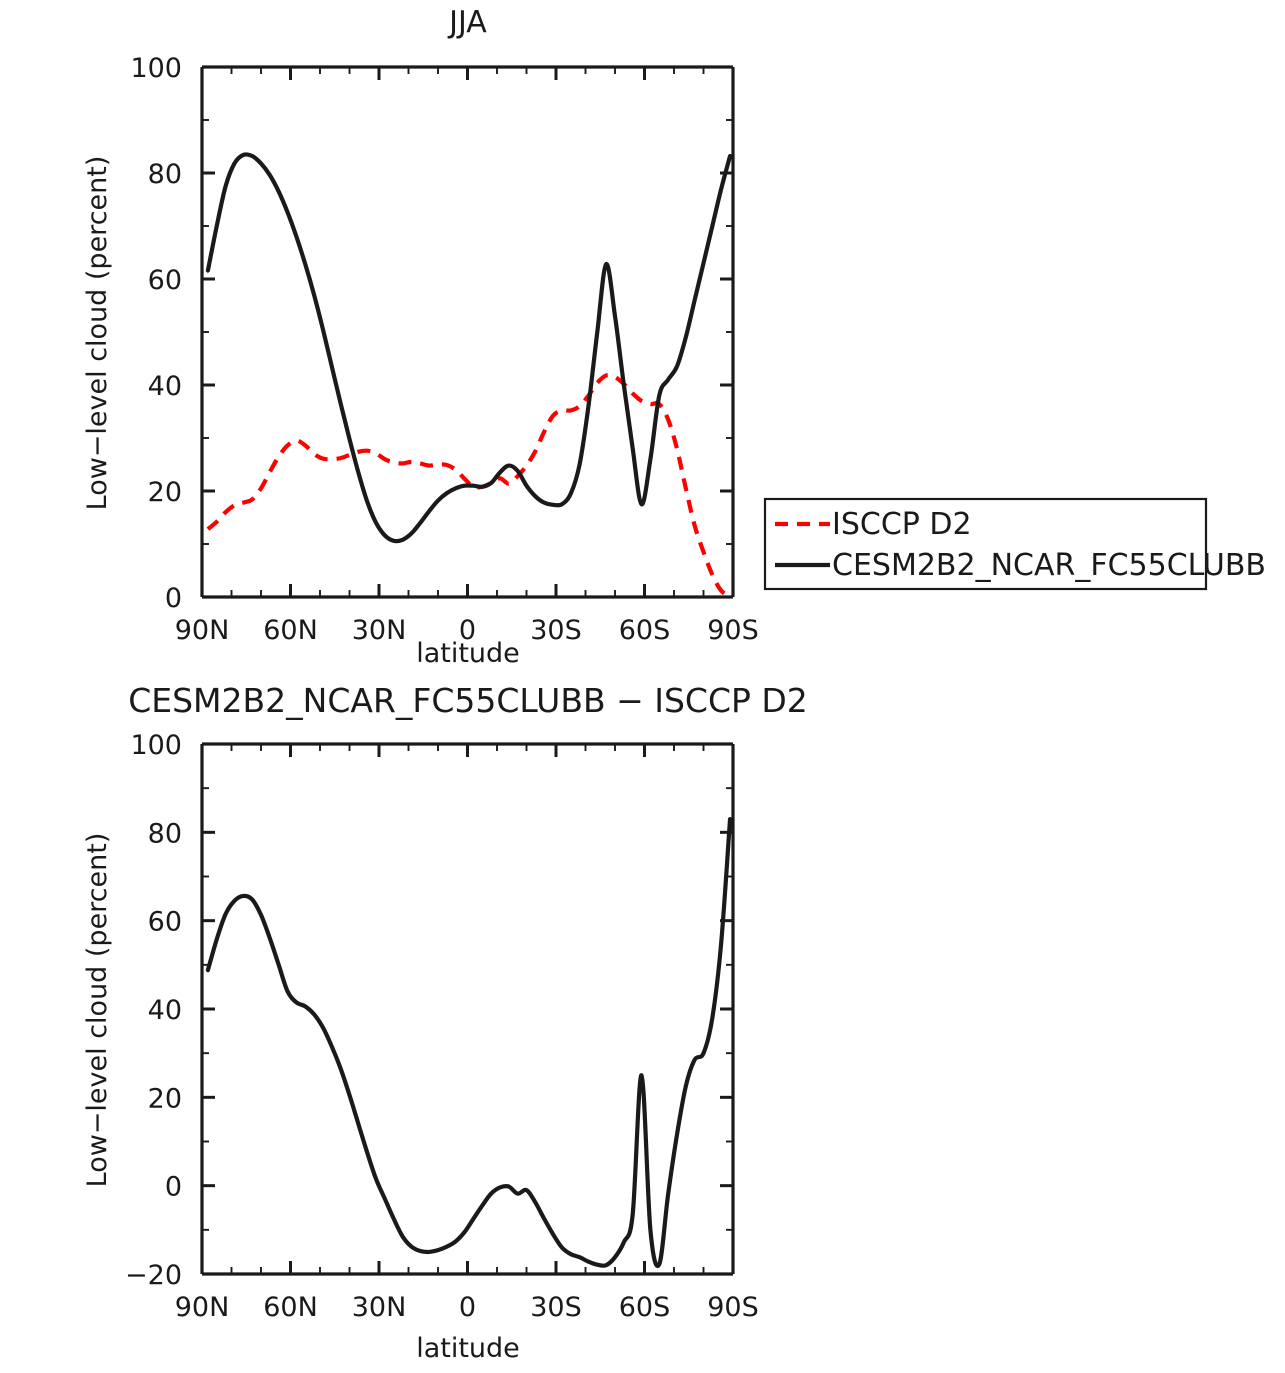 The height and width of the screenshot is (1373, 1285). I want to click on legend-label-cesm2b2-ncar-fc55clubb: CESM2B2_NCAR_FC55CLUBB, so click(1049, 565).